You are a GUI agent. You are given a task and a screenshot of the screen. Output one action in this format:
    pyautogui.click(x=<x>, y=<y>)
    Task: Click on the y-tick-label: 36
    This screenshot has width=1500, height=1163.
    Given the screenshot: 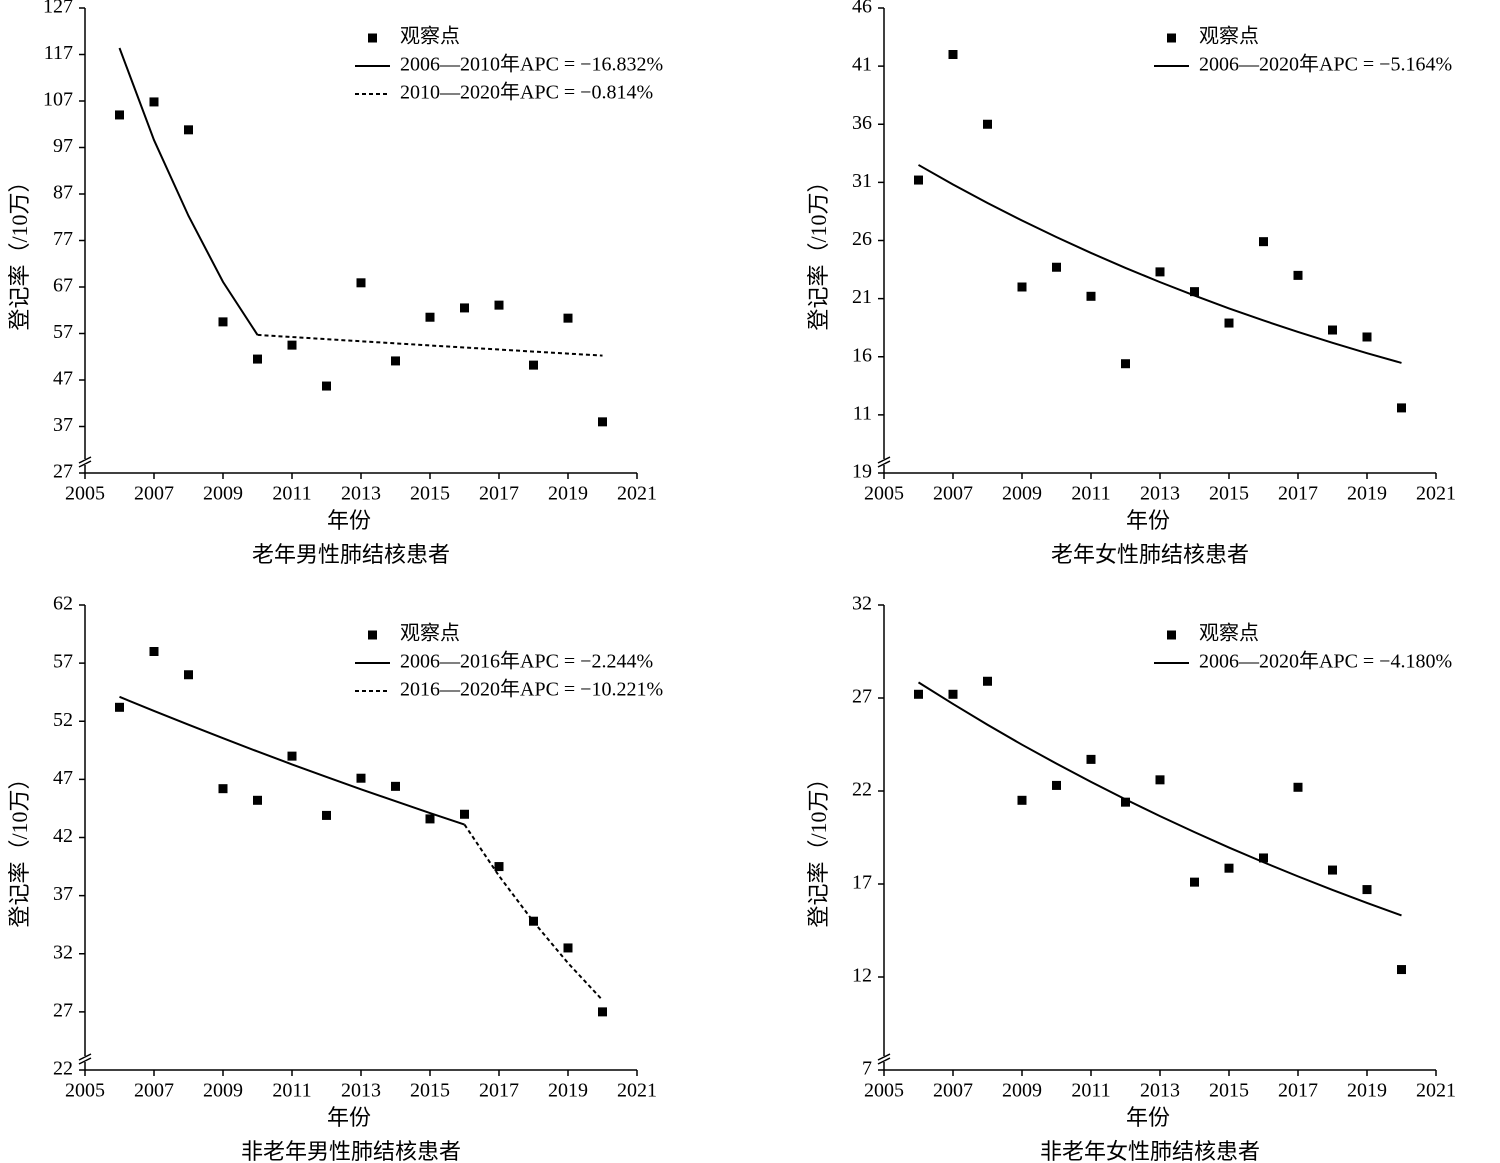 What is the action you would take?
    pyautogui.click(x=862, y=123)
    